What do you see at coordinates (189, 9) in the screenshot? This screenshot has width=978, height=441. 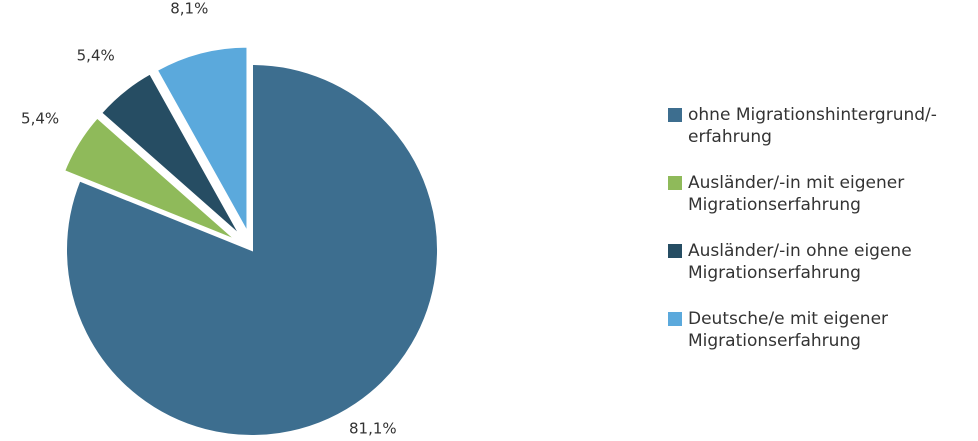 I see `data-label: 8,1%` at bounding box center [189, 9].